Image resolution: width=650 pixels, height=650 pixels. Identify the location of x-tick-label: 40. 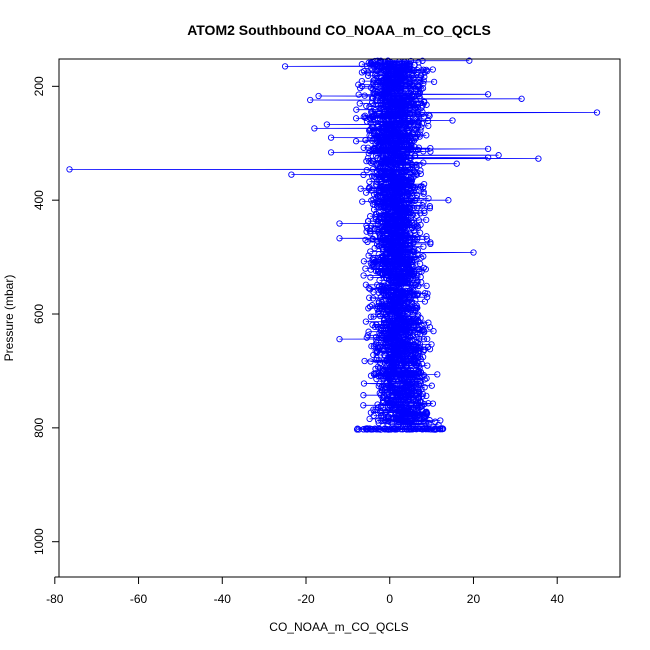
(558, 599).